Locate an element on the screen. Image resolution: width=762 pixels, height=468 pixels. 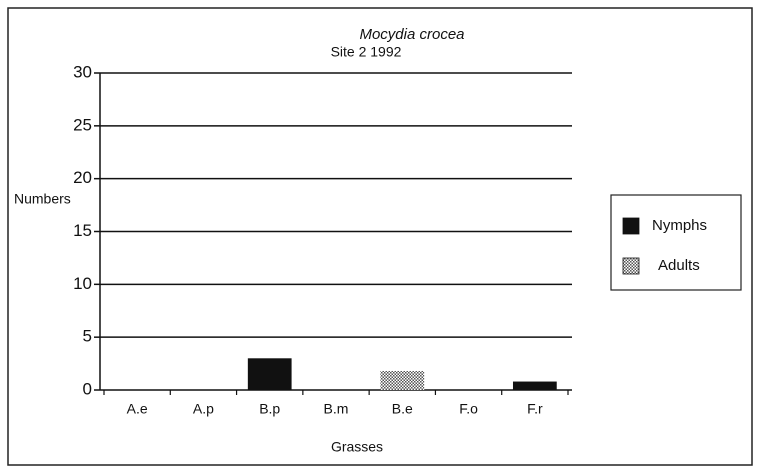
y-tick-label: 15 is located at coordinates (82, 230).